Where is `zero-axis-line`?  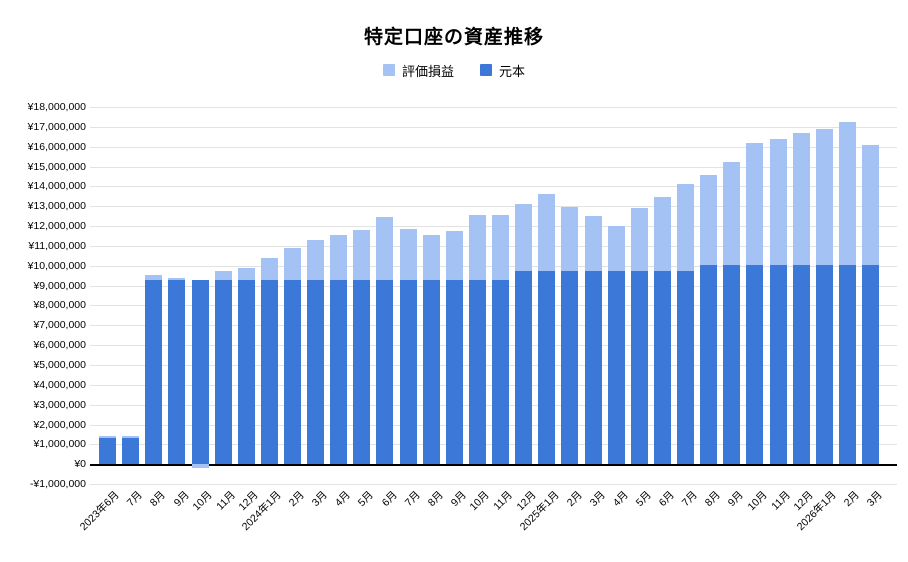 zero-axis-line is located at coordinates (493, 464).